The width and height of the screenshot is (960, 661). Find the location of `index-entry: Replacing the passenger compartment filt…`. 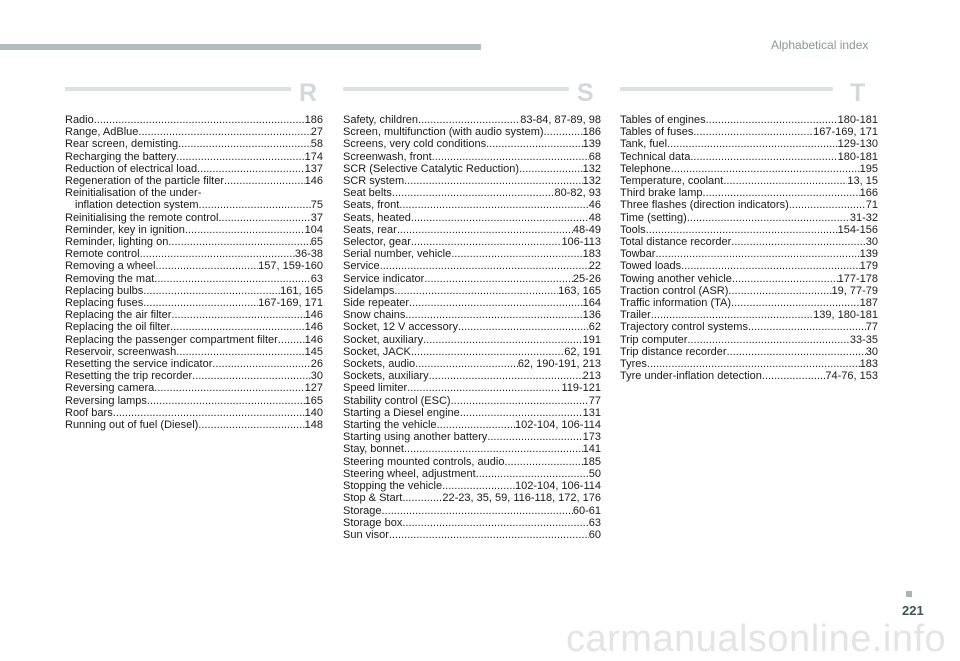

index-entry: Replacing the passenger compartment filt… is located at coordinates (194, 340).